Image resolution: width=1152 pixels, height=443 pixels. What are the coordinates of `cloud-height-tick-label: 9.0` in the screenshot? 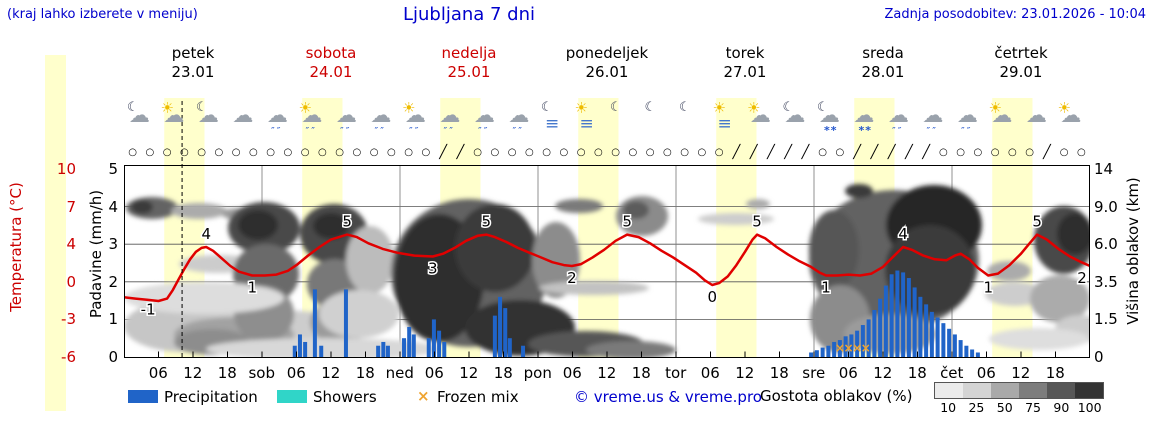 It's located at (1106, 206).